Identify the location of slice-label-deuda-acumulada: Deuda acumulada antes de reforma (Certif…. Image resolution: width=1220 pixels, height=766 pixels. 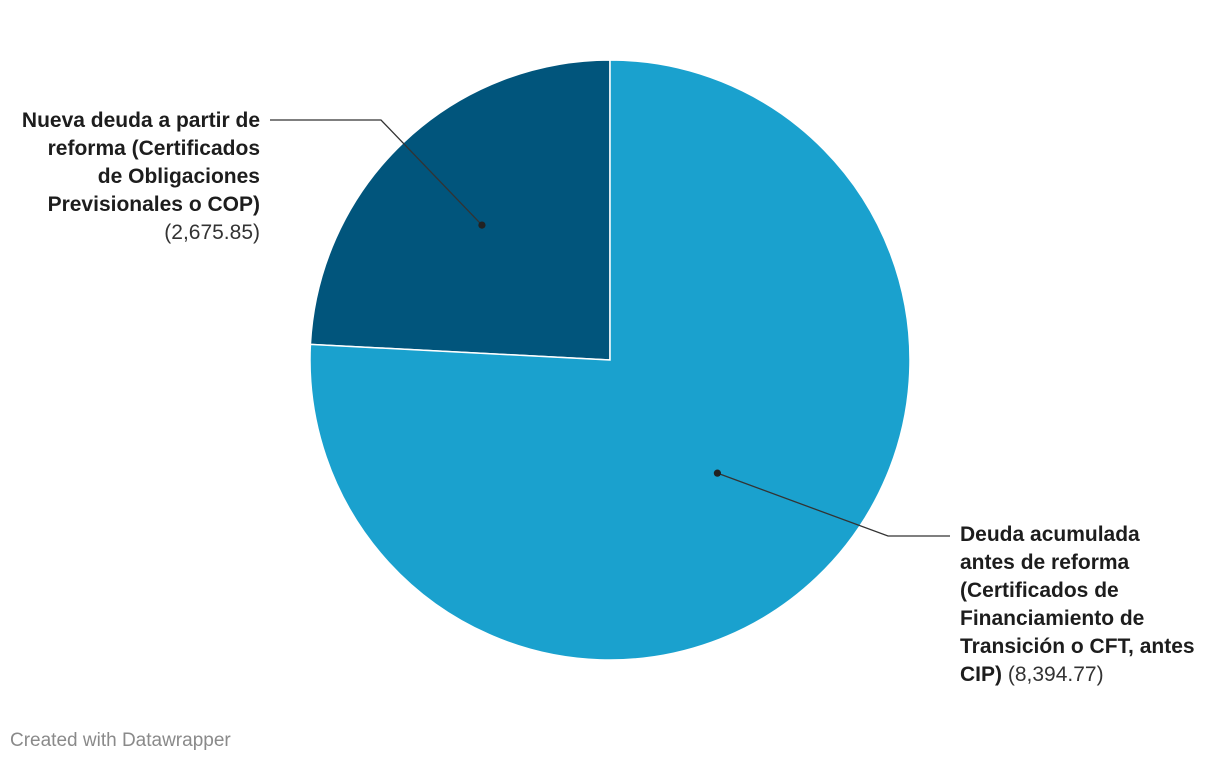
(1077, 605).